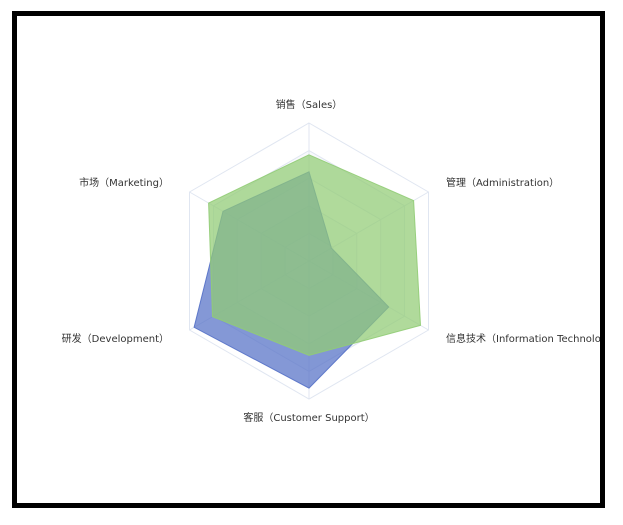 This screenshot has height=525, width=623. Describe the element at coordinates (308, 417) in the screenshot. I see `indicator-label-customer-support: 客服（Customer Support）` at that location.